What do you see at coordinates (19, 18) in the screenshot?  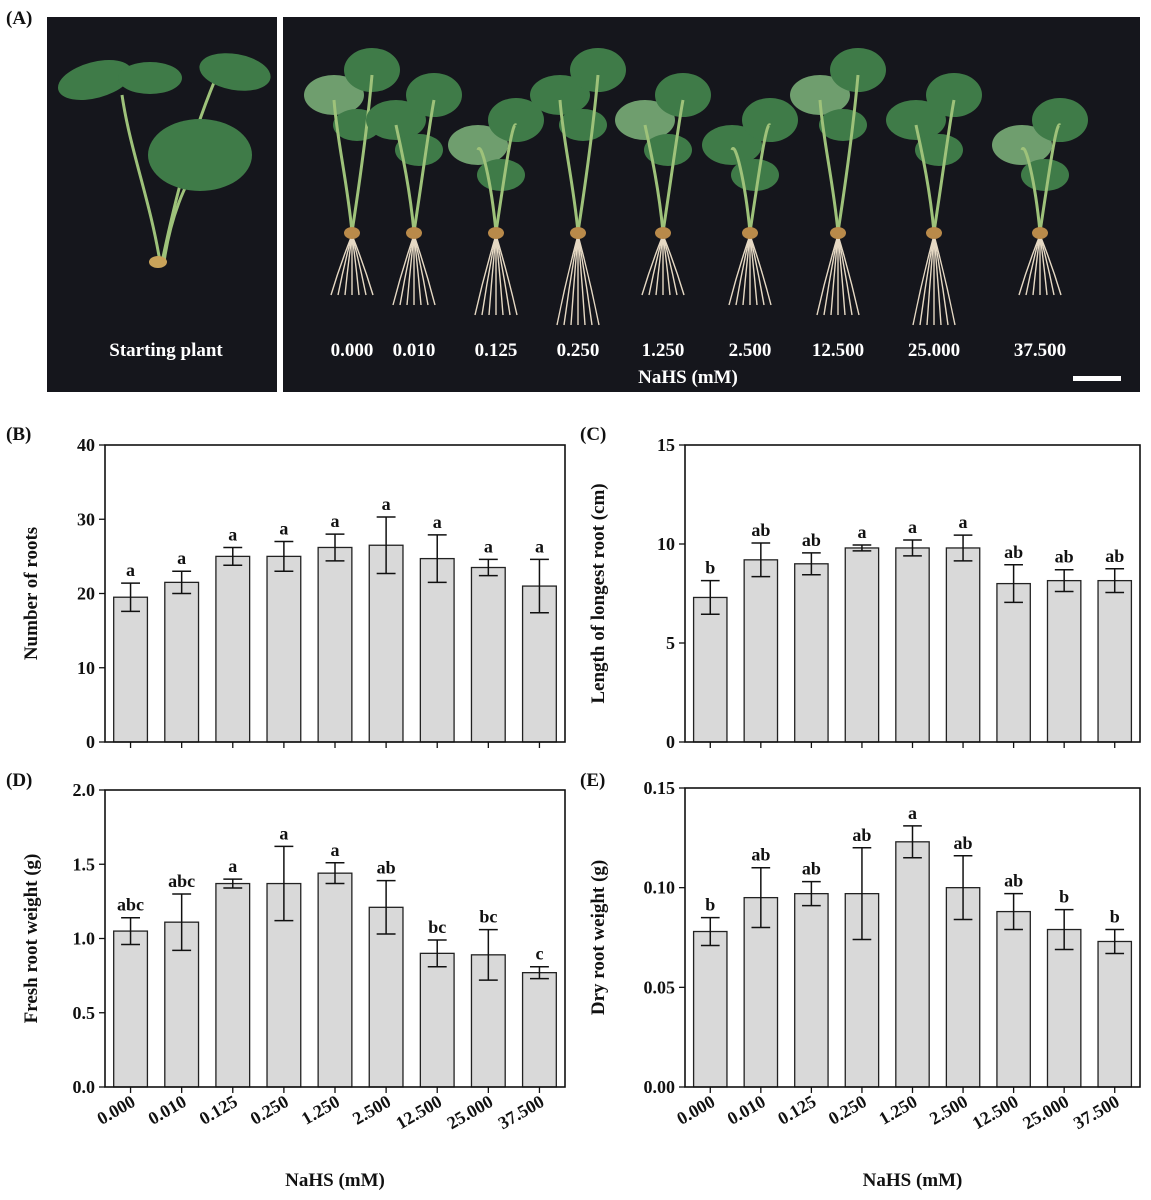 I see `panel-a-label: (A)` at bounding box center [19, 18].